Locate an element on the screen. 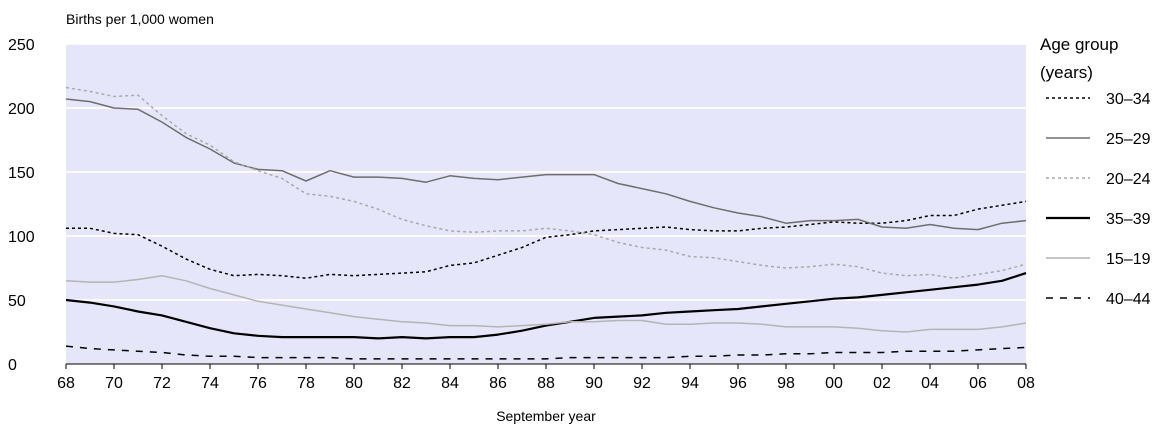 This screenshot has height=429, width=1172. legend-title-line2: (years) is located at coordinates (1066, 72).